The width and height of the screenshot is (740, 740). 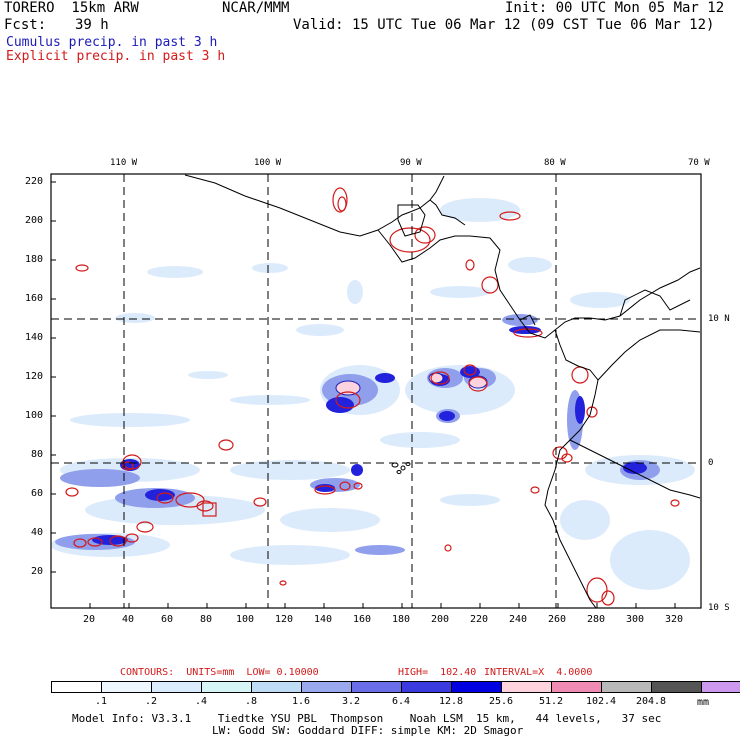 What do you see at coordinates (351, 701) in the screenshot?
I see `colorbar-label: 3.2` at bounding box center [351, 701].